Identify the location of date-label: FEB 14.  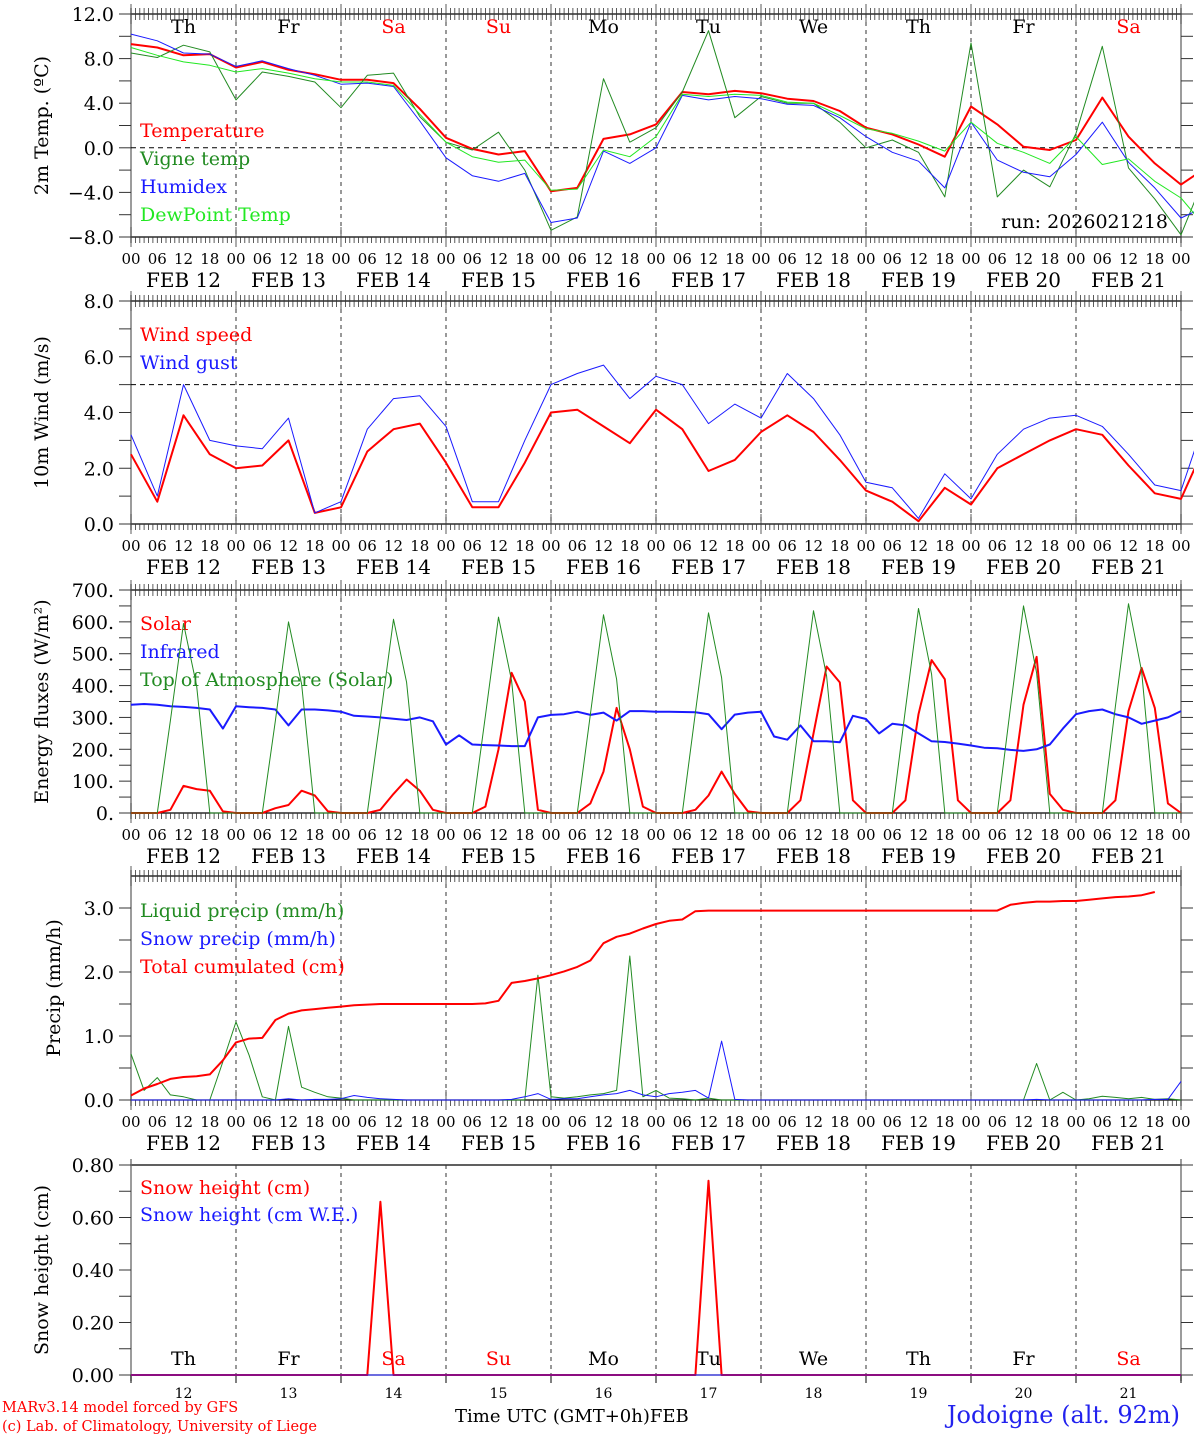
(393, 856).